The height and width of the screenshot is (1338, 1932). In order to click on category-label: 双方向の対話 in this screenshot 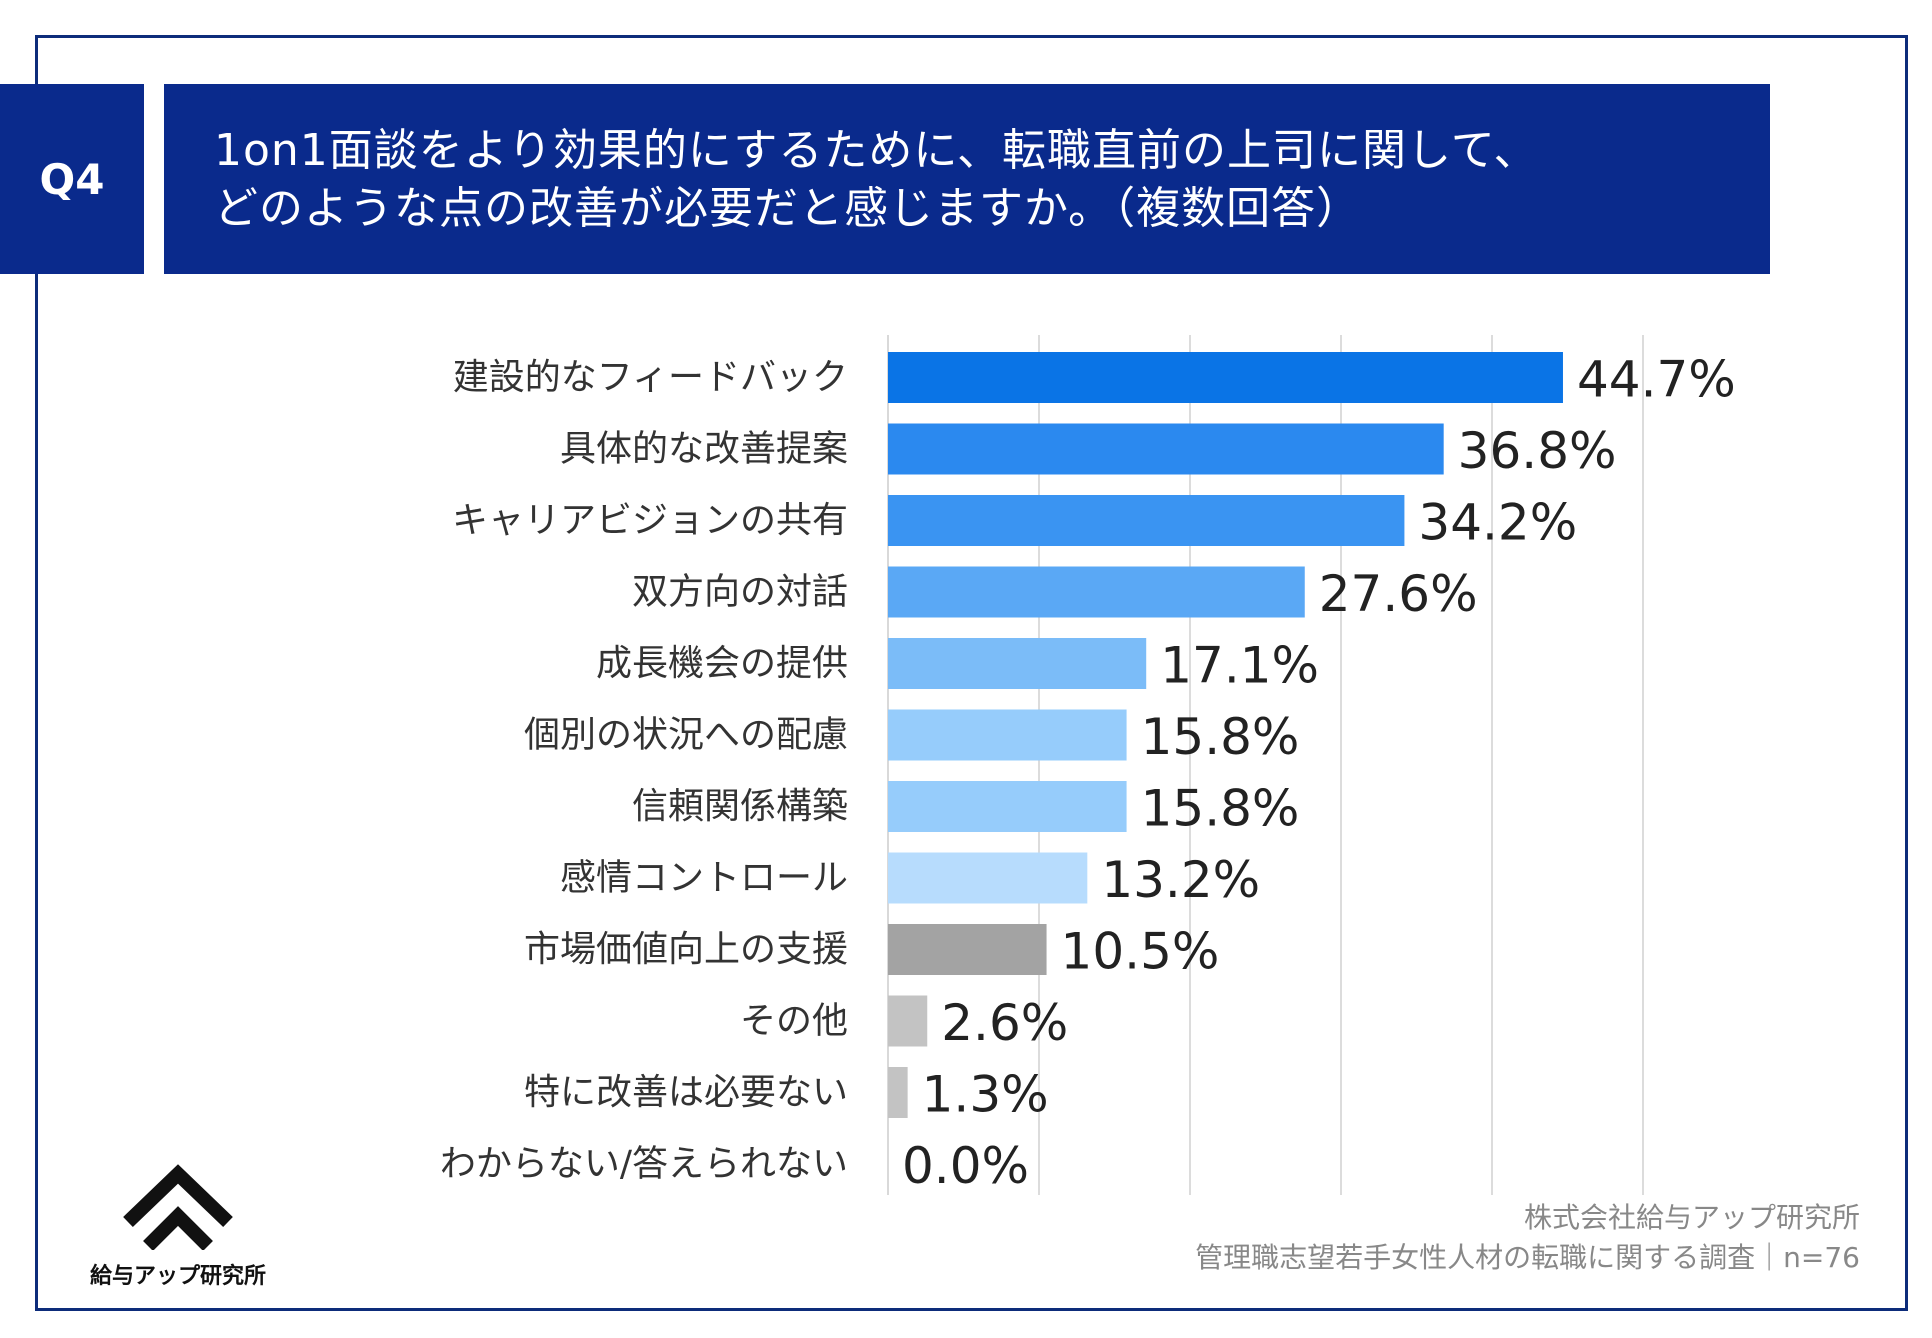, I will do `click(740, 592)`.